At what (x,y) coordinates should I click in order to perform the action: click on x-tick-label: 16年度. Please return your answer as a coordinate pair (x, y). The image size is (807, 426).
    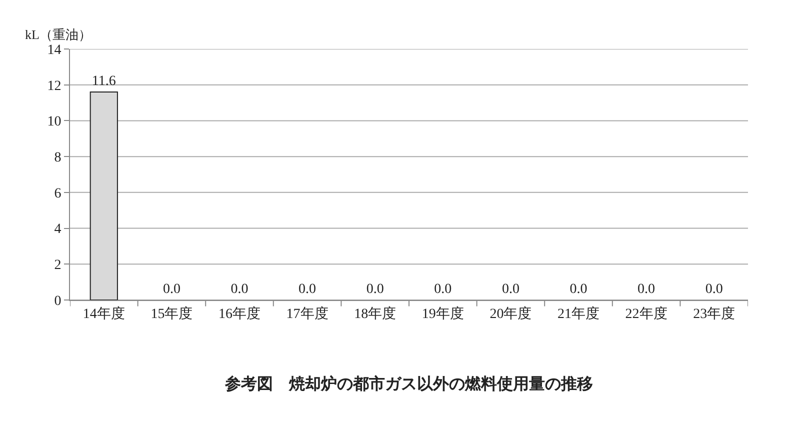
    Looking at the image, I should click on (239, 314).